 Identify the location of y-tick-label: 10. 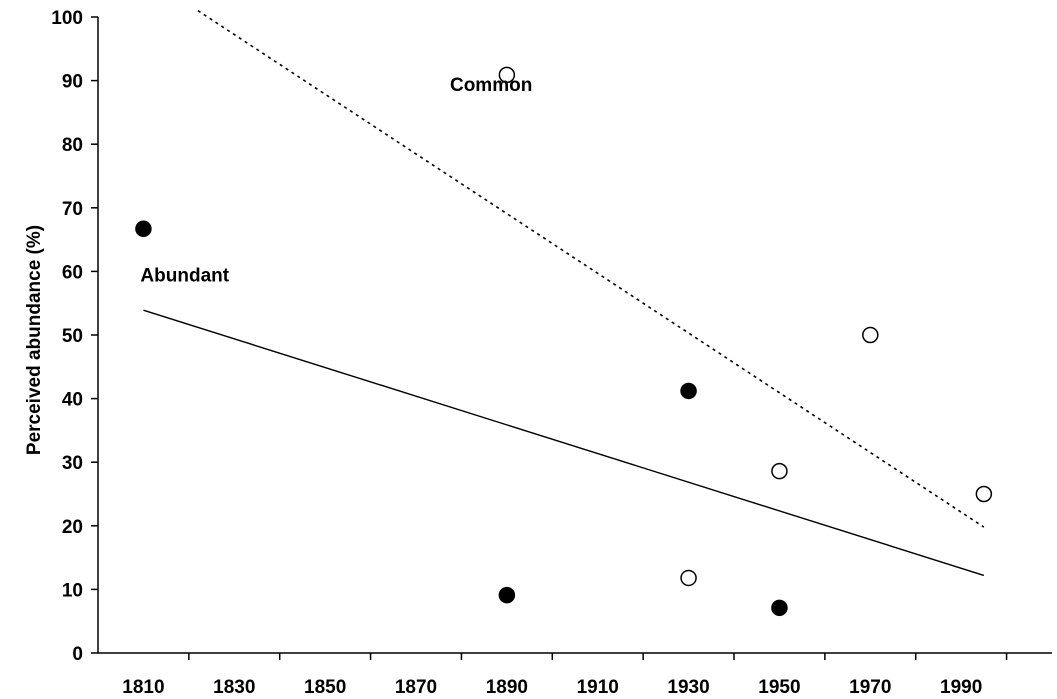
(72, 590).